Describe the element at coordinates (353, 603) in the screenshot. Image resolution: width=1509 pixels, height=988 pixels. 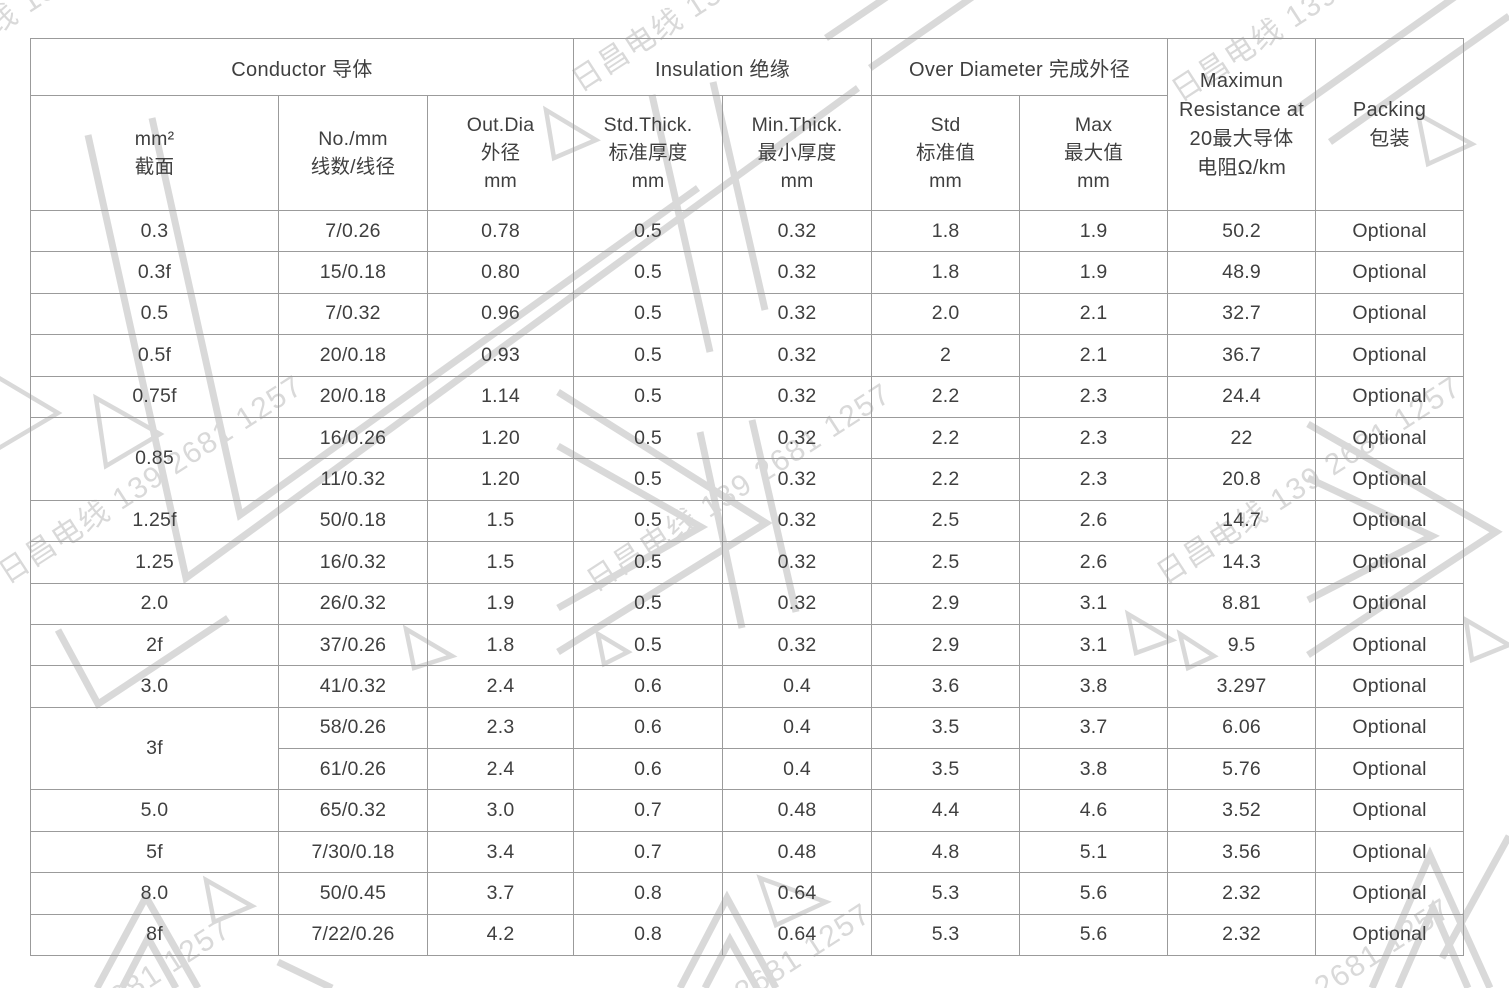
I see `table-cell: 26/0.32` at that location.